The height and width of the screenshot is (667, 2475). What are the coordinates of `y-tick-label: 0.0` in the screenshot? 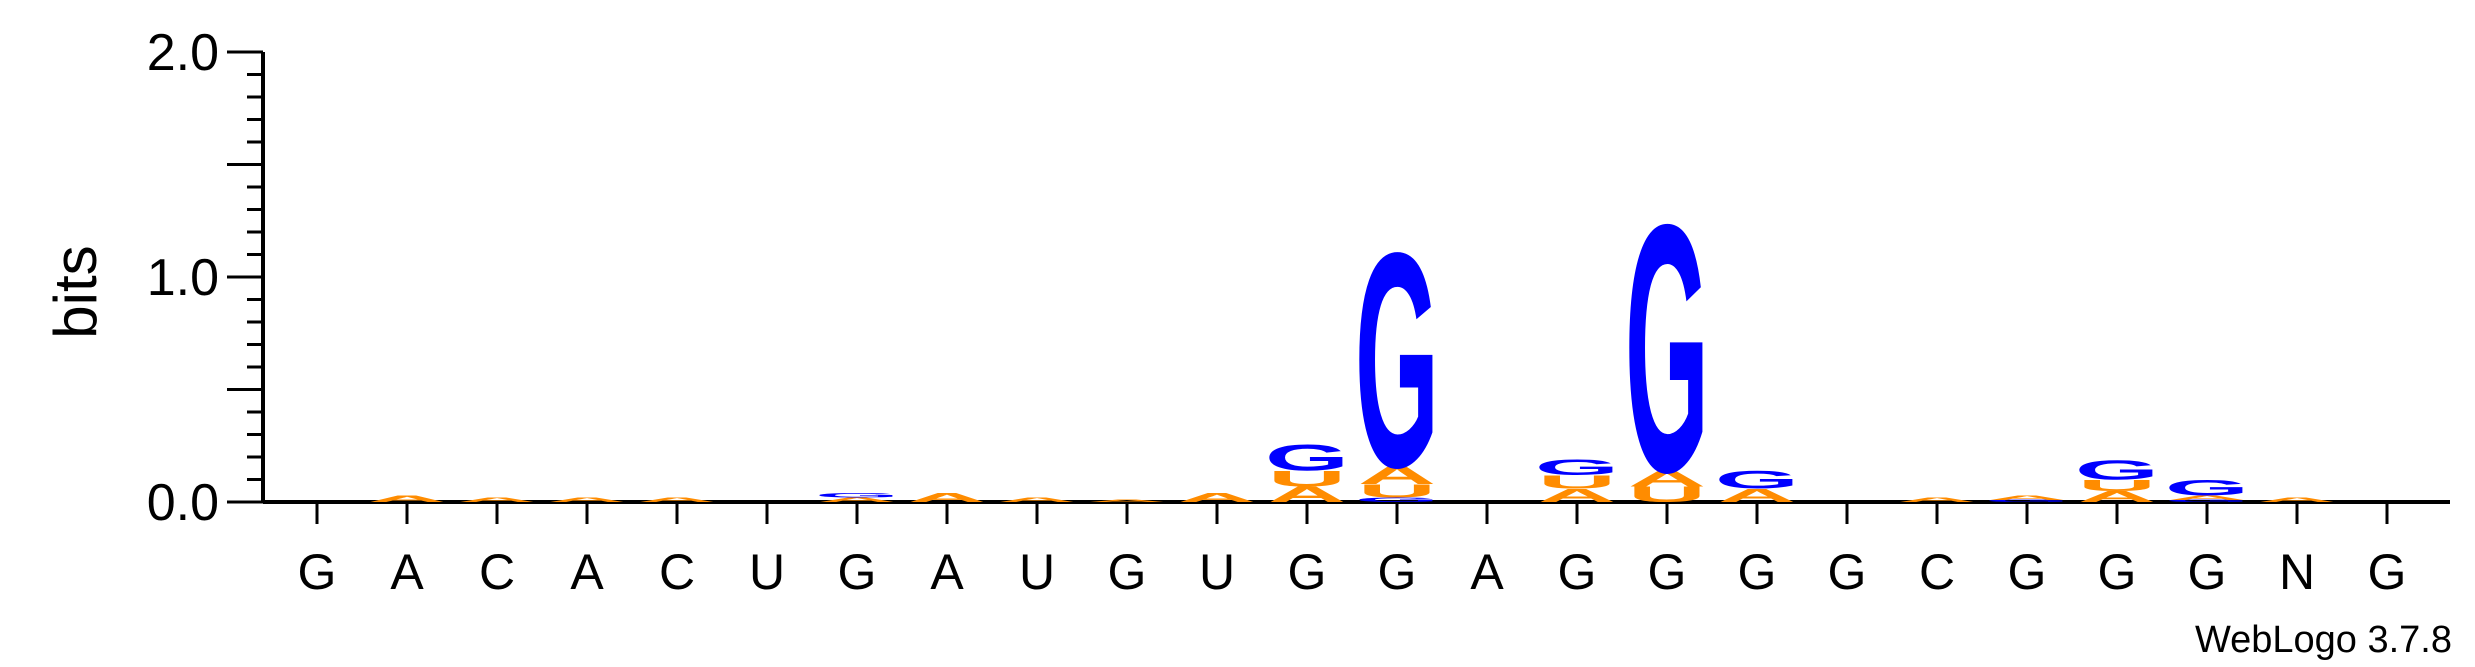 It's located at (183, 503).